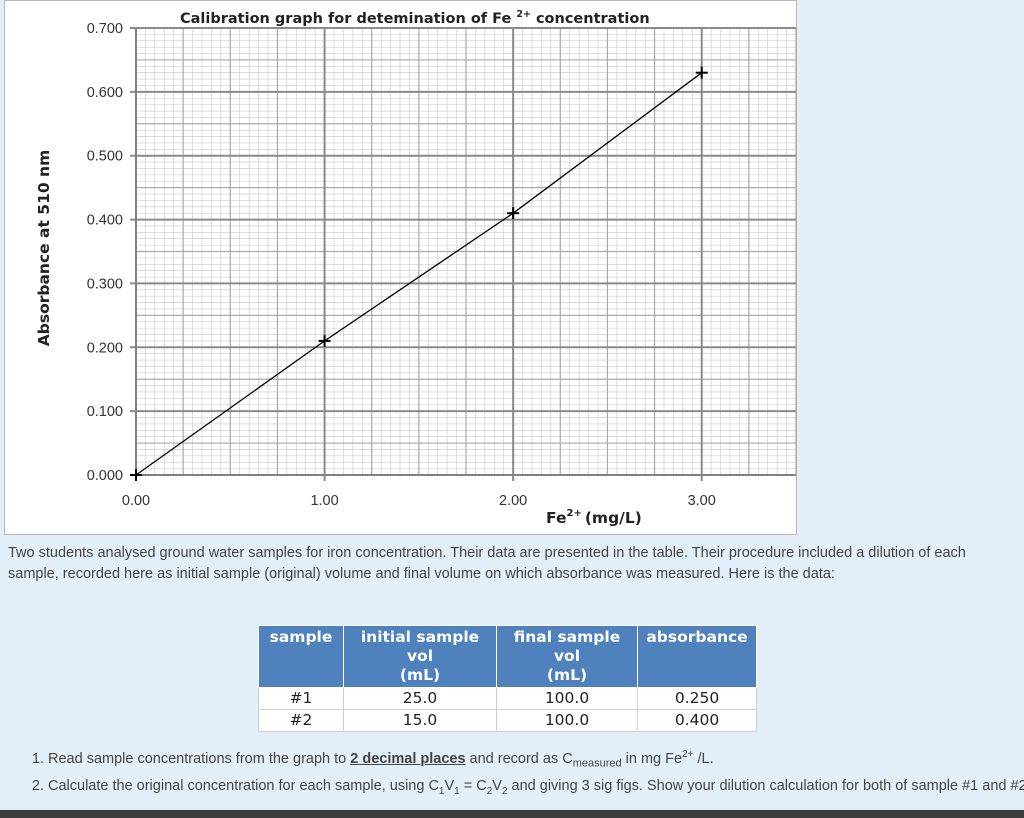 The width and height of the screenshot is (1024, 818). Describe the element at coordinates (345, 19) in the screenshot. I see `chart-title-main: Calibration graph for detemination of Fe` at that location.